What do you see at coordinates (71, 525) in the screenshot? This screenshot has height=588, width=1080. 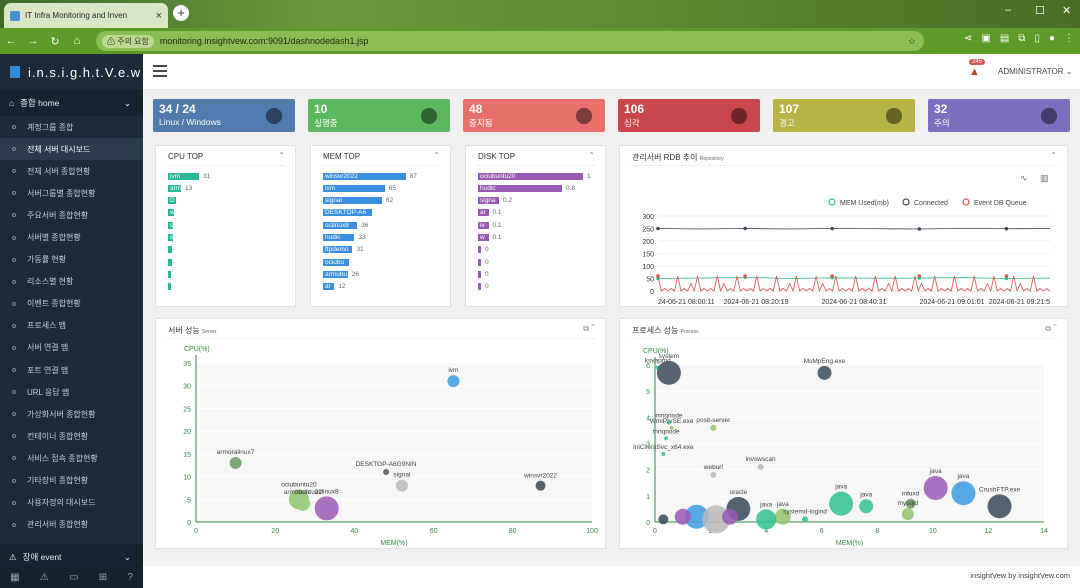 I see `sidebar-item: 관리서버 종합현황` at bounding box center [71, 525].